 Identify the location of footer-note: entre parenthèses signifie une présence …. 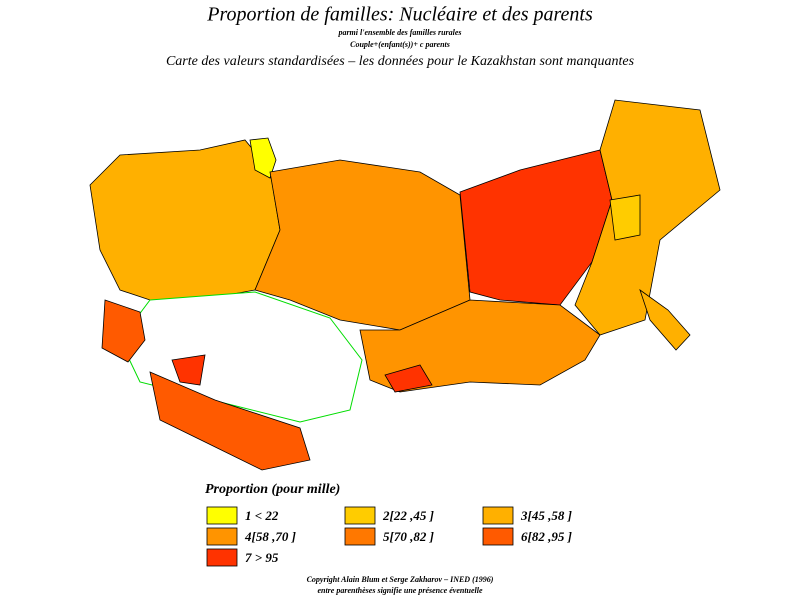
(400, 590).